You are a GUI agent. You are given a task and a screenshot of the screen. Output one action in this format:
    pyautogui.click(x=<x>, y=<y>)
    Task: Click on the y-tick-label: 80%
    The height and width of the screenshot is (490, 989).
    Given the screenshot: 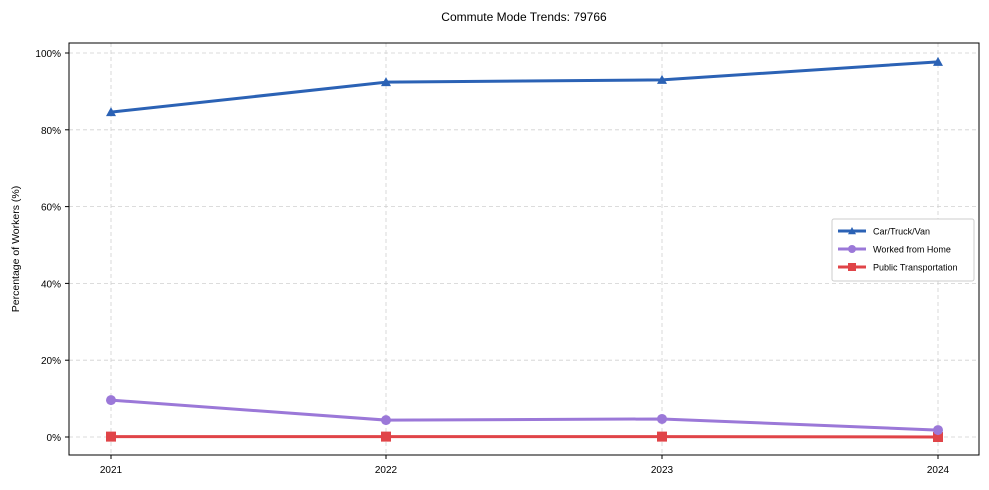 What is the action you would take?
    pyautogui.click(x=51, y=131)
    